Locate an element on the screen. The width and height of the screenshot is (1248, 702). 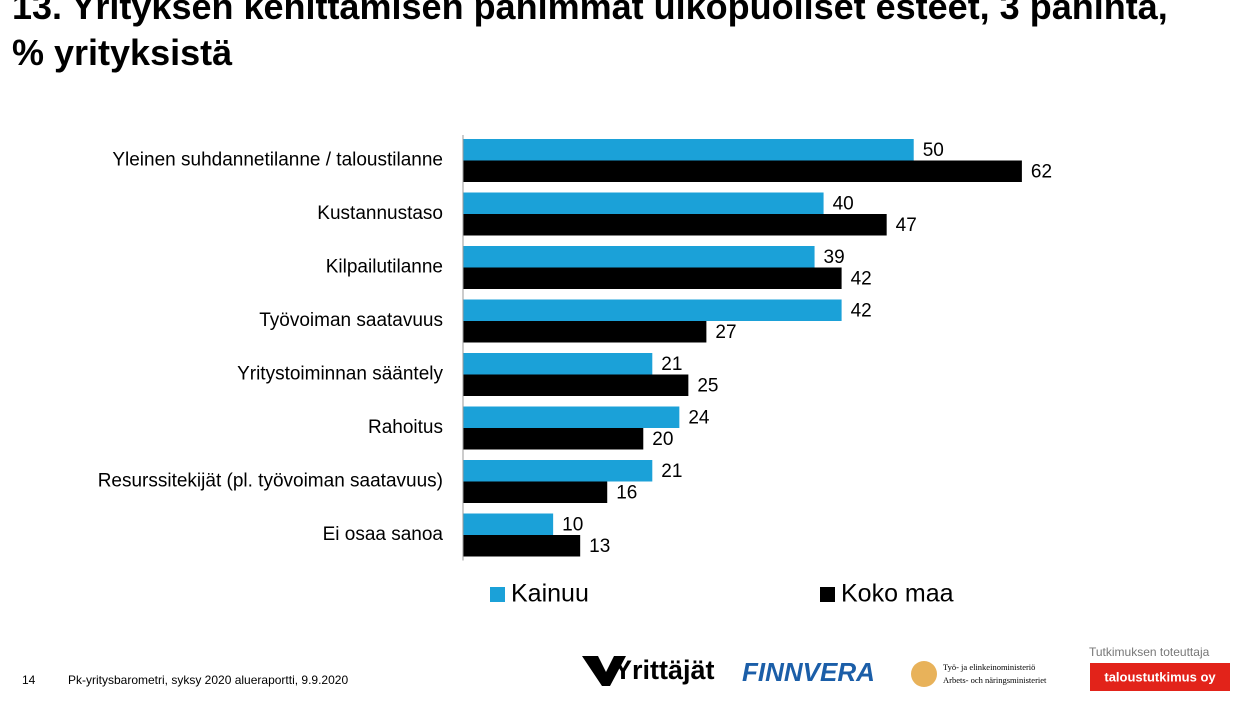
value-label: 25 is located at coordinates (707, 385).